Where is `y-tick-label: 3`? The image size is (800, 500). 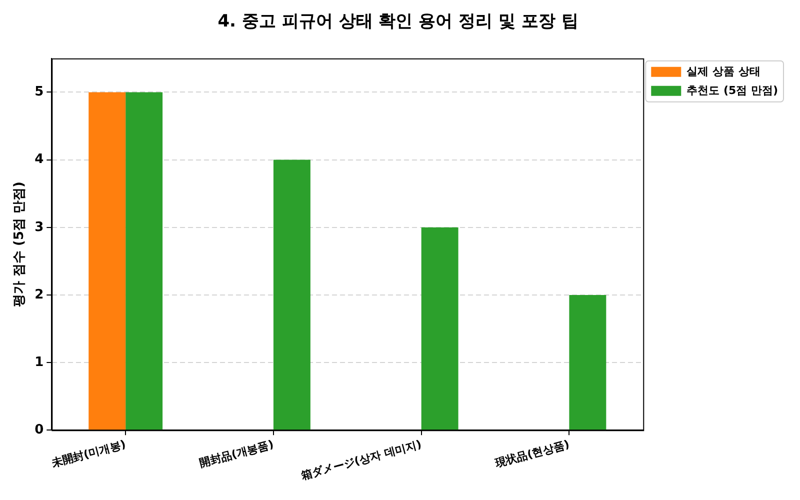 y-tick-label: 3 is located at coordinates (39, 227).